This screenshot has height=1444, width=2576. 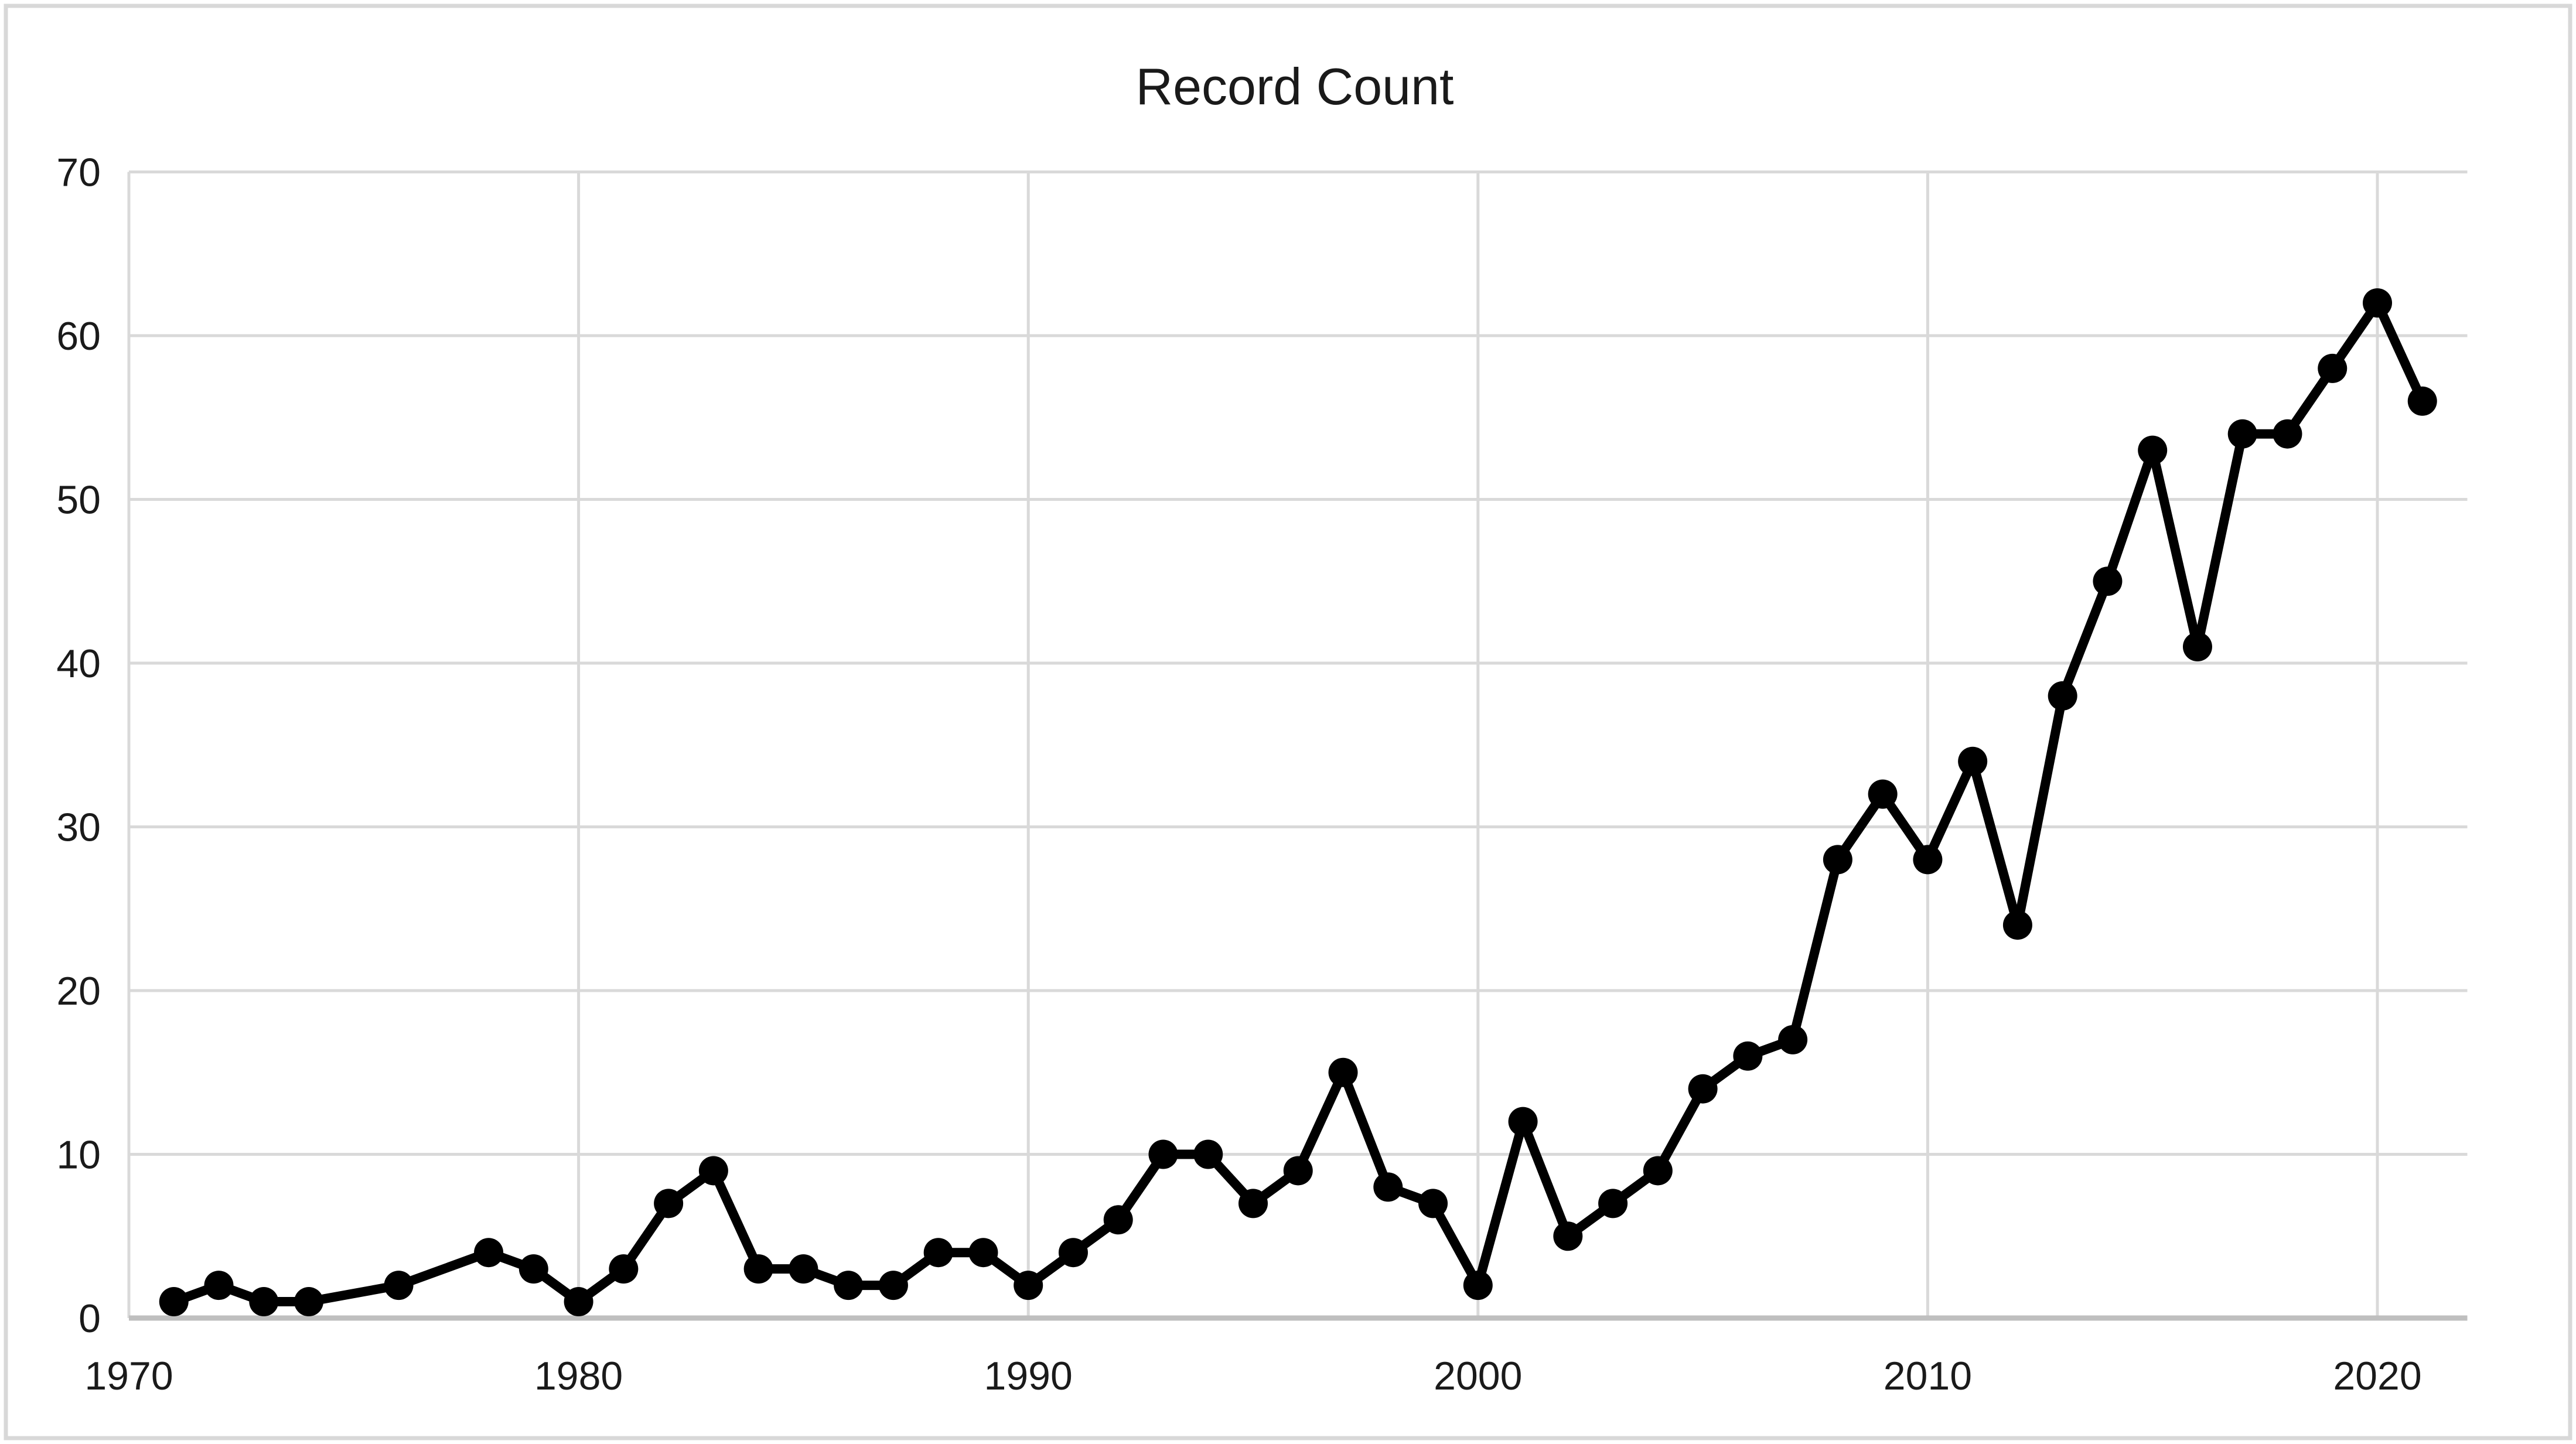 I want to click on chart-title: Record Count, so click(x=1295, y=86).